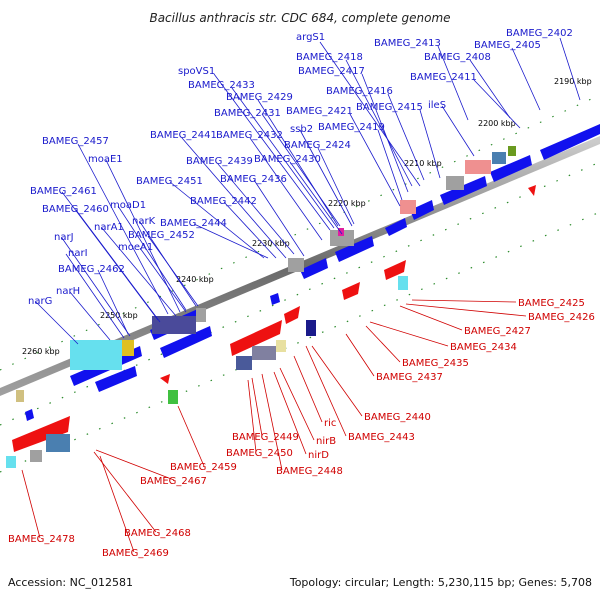 The width and height of the screenshot is (600, 600). Describe the element at coordinates (331, 71) in the screenshot. I see `gene-label-bameg-2417: BAMEG_2417` at that location.